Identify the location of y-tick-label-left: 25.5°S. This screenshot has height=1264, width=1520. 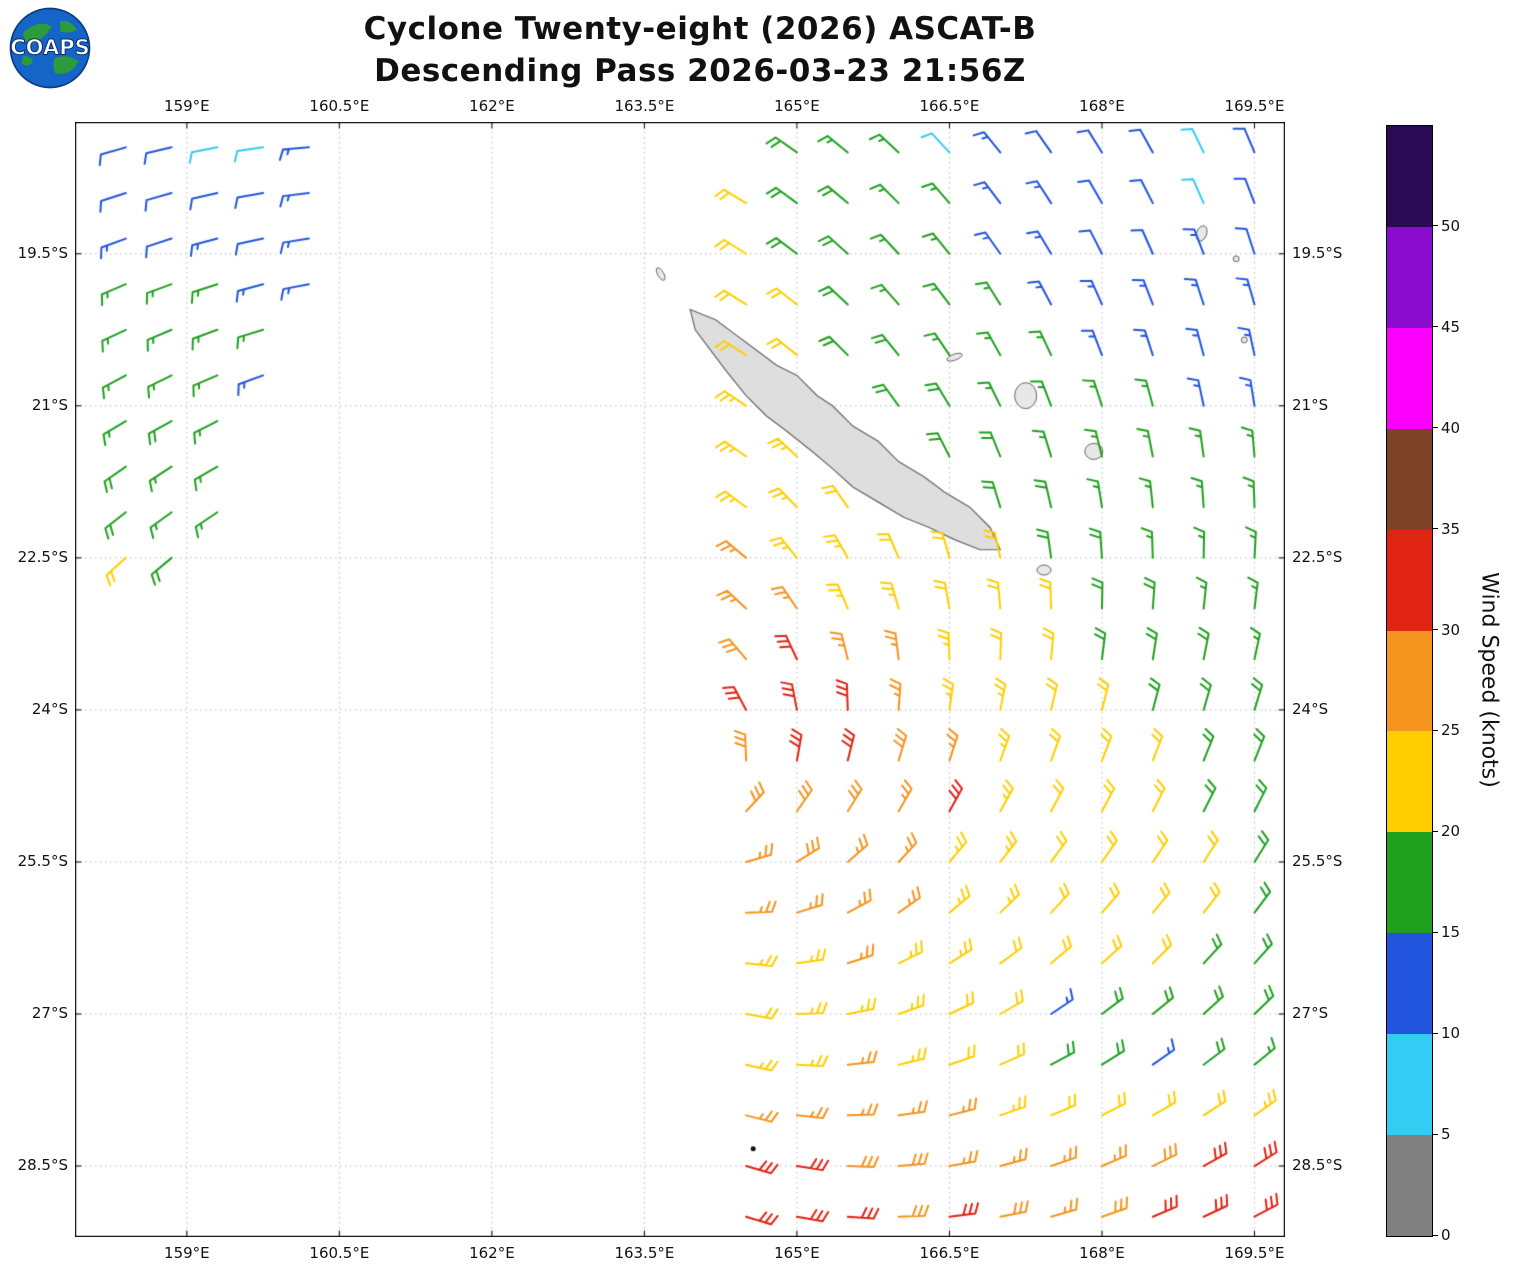
(42, 860).